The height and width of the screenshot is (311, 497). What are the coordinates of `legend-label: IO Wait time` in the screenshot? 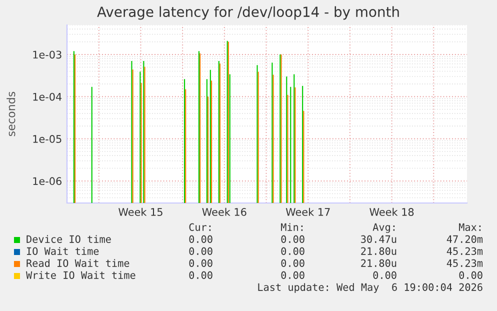 It's located at (62, 251).